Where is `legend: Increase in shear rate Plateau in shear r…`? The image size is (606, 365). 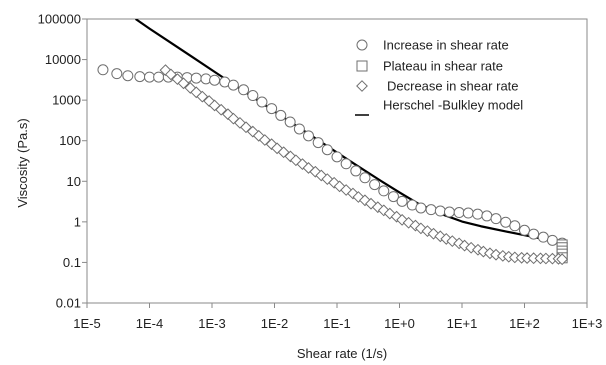 legend: Increase in shear rate Plateau in shear r… is located at coordinates (439, 77).